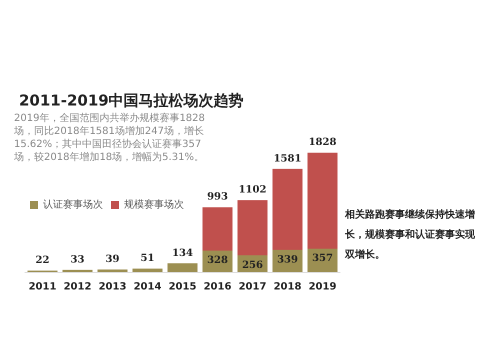  What do you see at coordinates (288, 158) in the screenshot?
I see `data-label: 1581` at bounding box center [288, 158].